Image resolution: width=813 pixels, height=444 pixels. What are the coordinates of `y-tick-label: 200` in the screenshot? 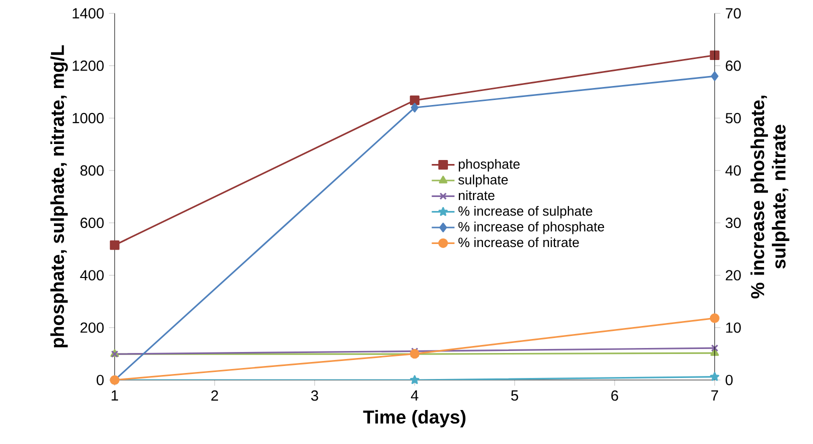 It's located at (92, 327).